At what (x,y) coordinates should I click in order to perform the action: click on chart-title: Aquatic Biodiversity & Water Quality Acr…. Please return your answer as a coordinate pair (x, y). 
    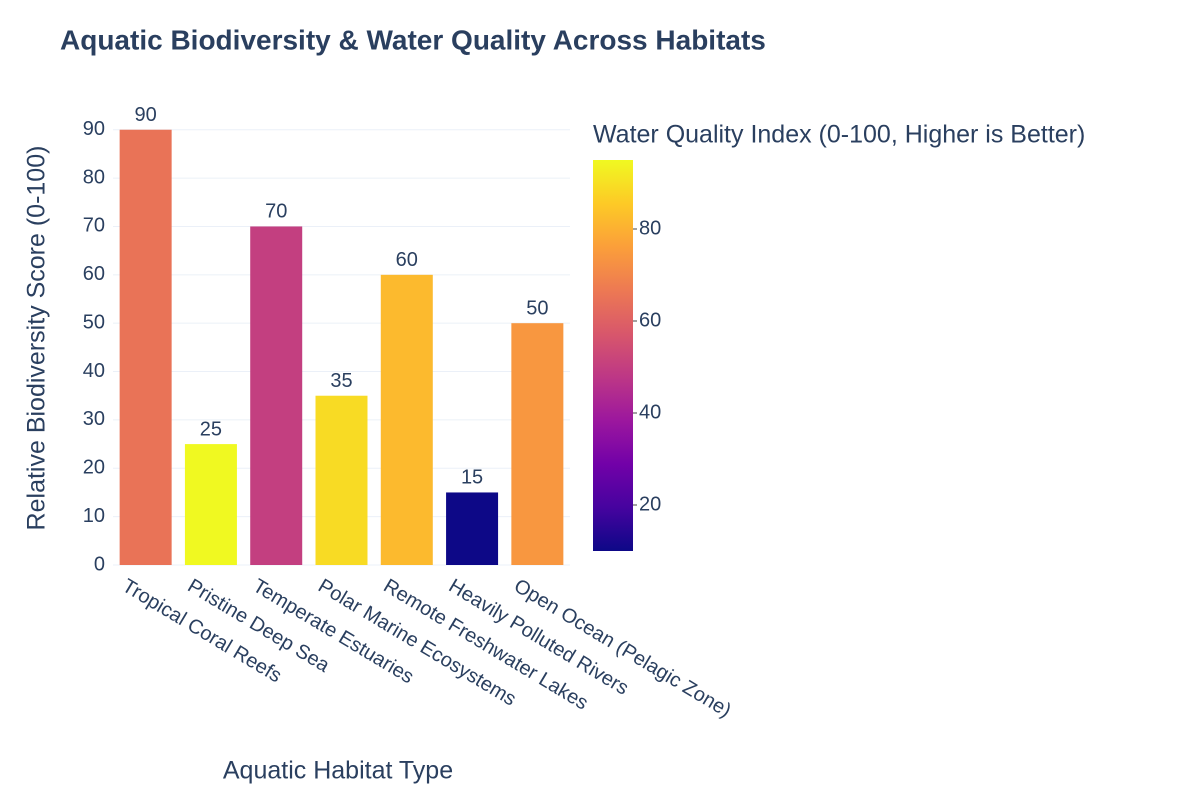
    Looking at the image, I should click on (413, 39).